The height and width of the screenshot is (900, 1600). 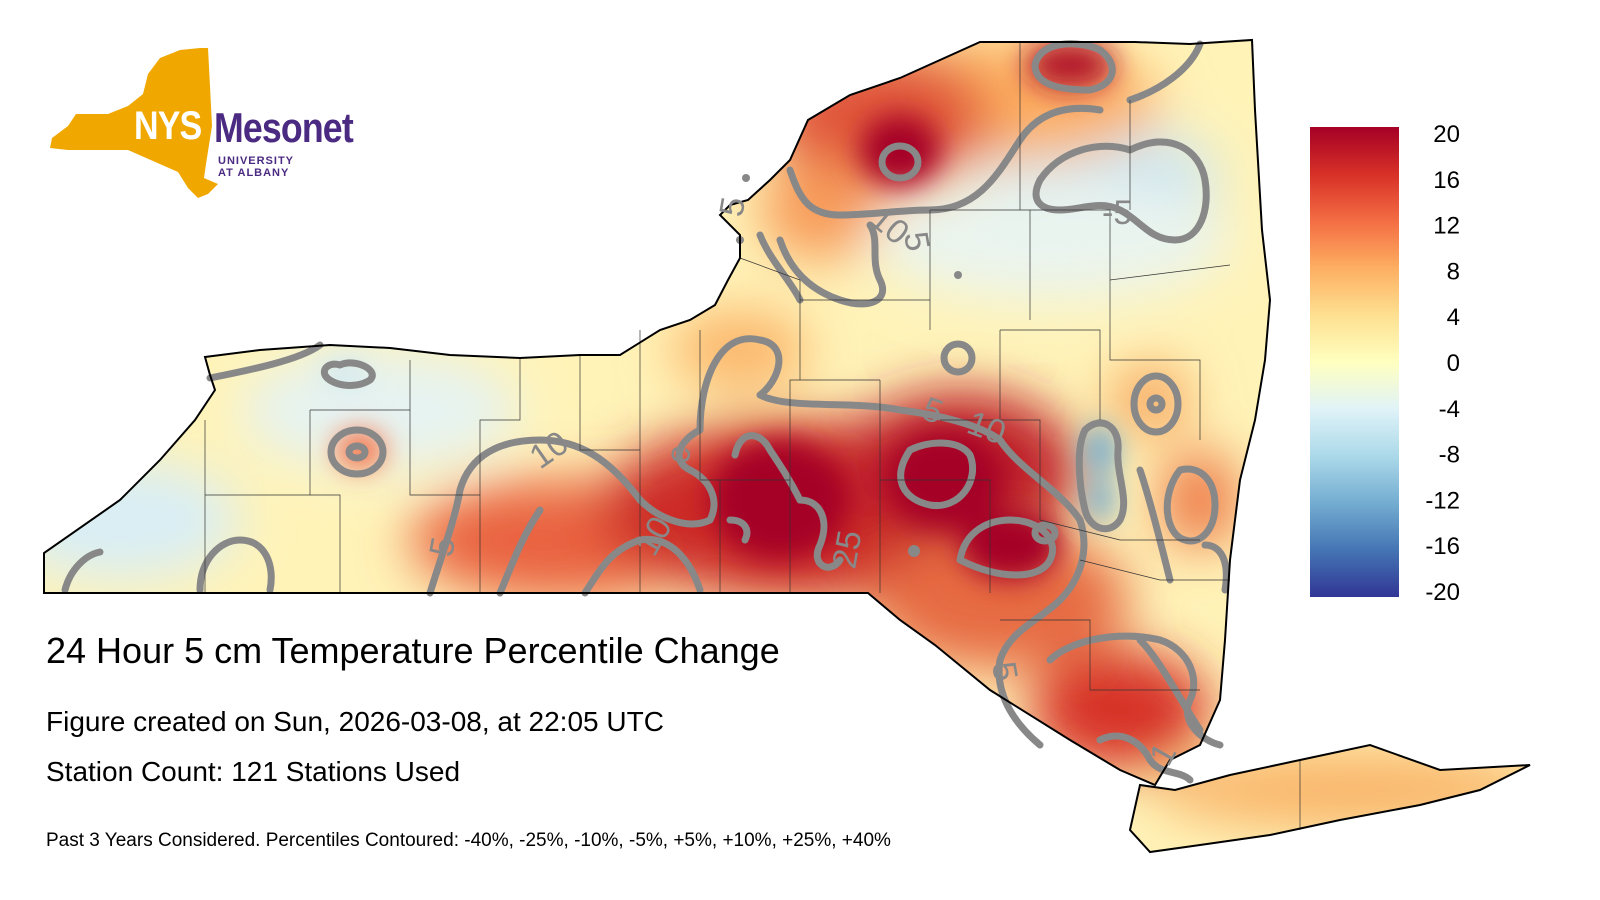 What do you see at coordinates (1449, 409) in the screenshot?
I see `colorbar-tick-label: -4` at bounding box center [1449, 409].